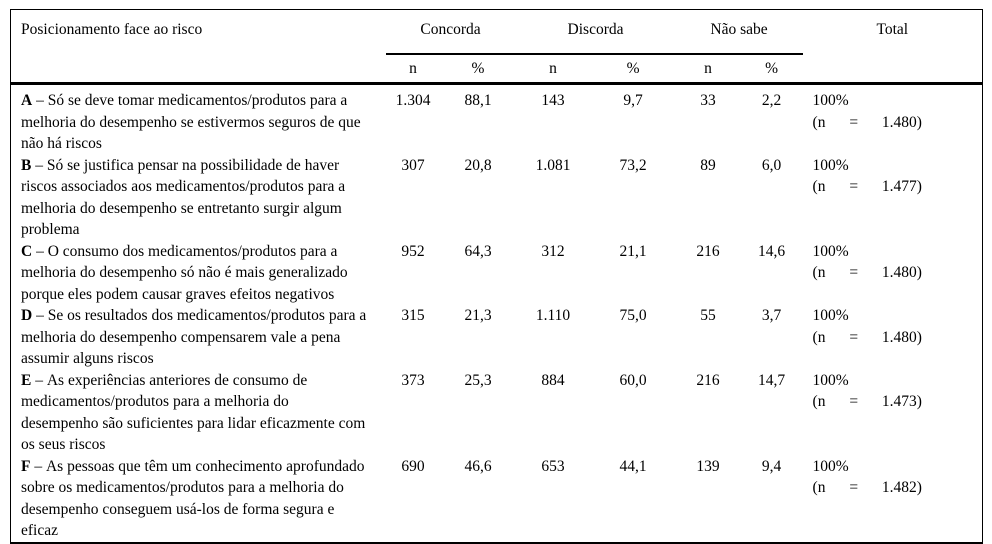 This screenshot has height=544, width=992. I want to click on concorda-n-value: 315, so click(413, 315).